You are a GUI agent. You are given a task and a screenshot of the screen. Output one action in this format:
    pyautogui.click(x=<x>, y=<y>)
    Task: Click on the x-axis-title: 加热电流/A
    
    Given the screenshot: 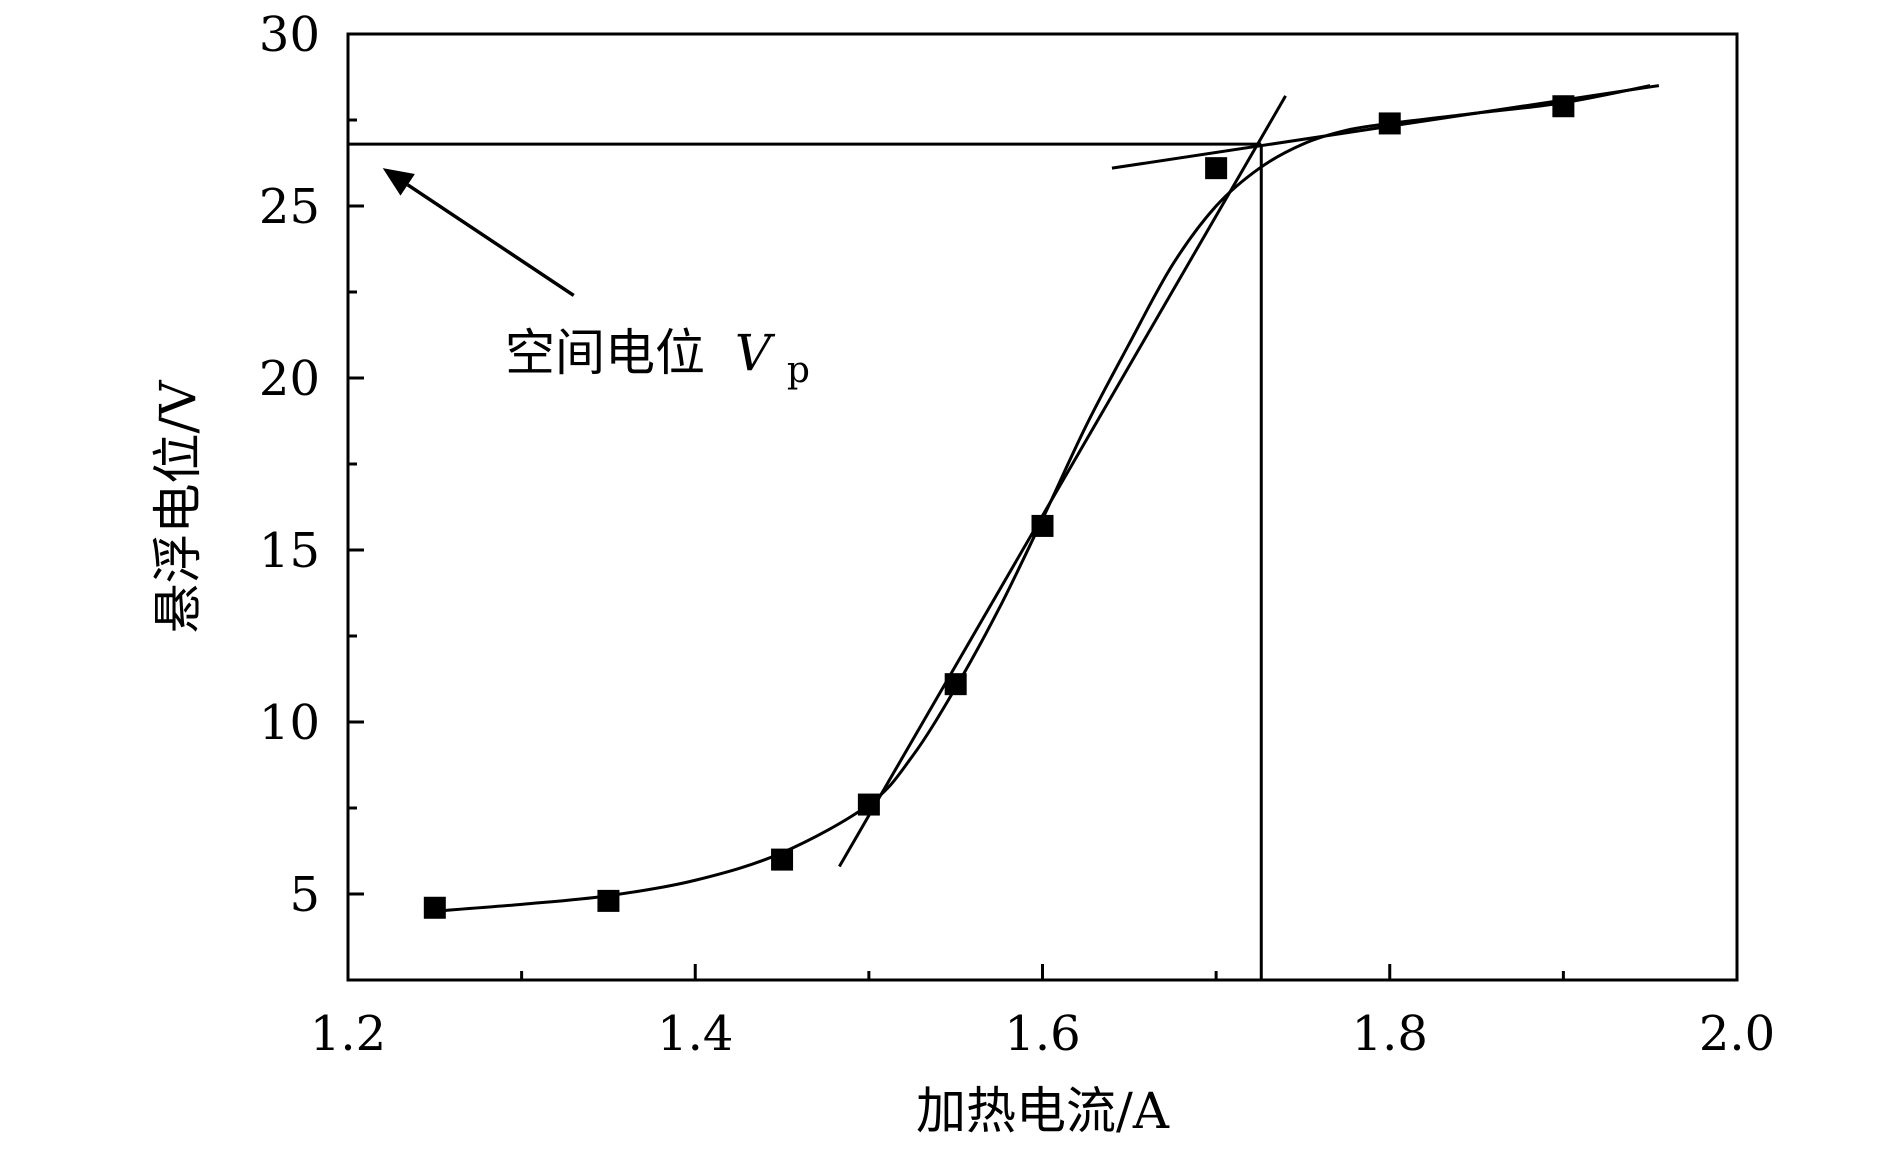 What is the action you would take?
    pyautogui.click(x=1043, y=1111)
    